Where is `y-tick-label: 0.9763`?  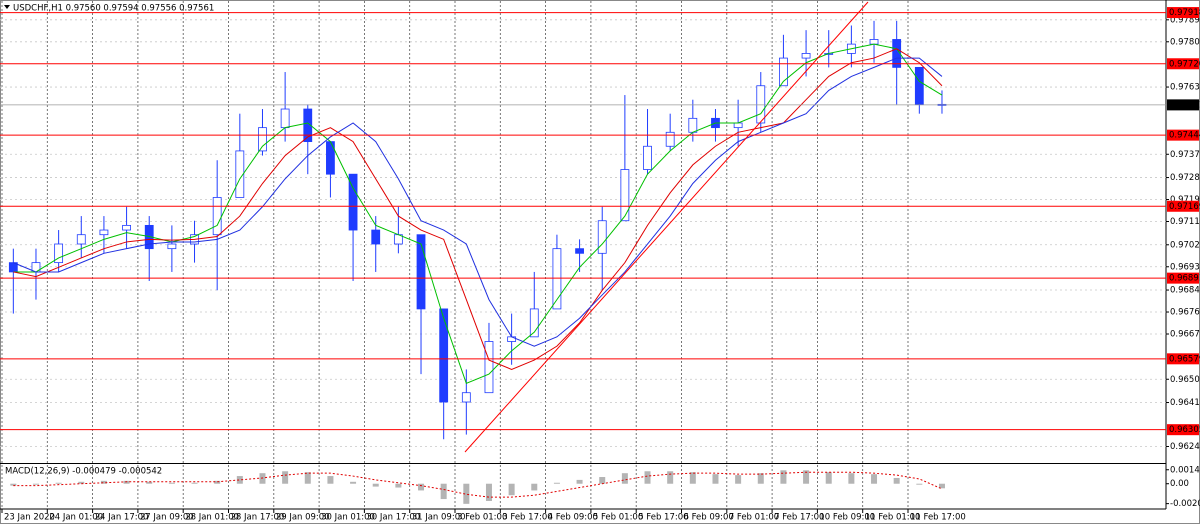 y-tick-label: 0.9763 is located at coordinates (1185, 88).